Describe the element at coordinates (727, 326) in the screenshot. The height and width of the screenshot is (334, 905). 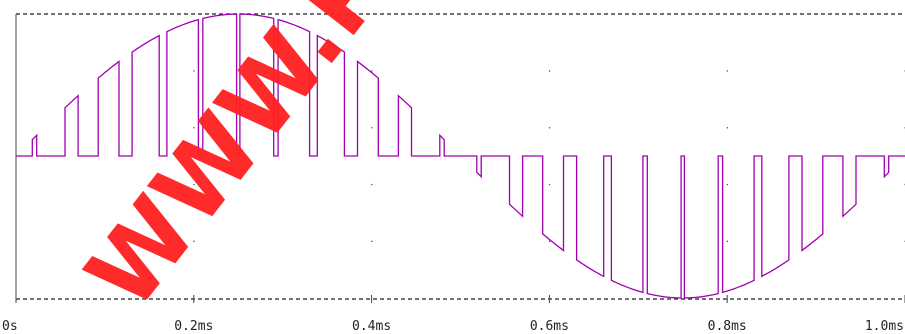
I see `x-tick-label: 0.8ms` at that location.